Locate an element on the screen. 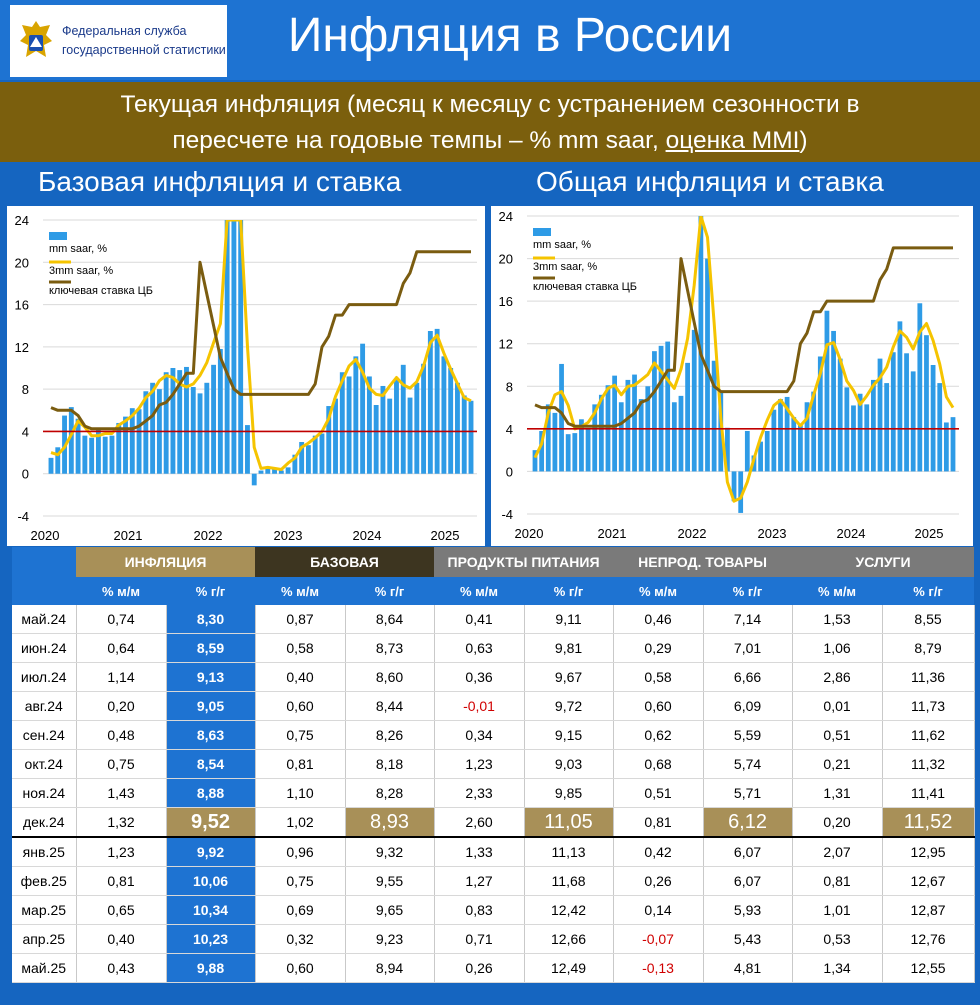  table-cell: 8,94 is located at coordinates (390, 968).